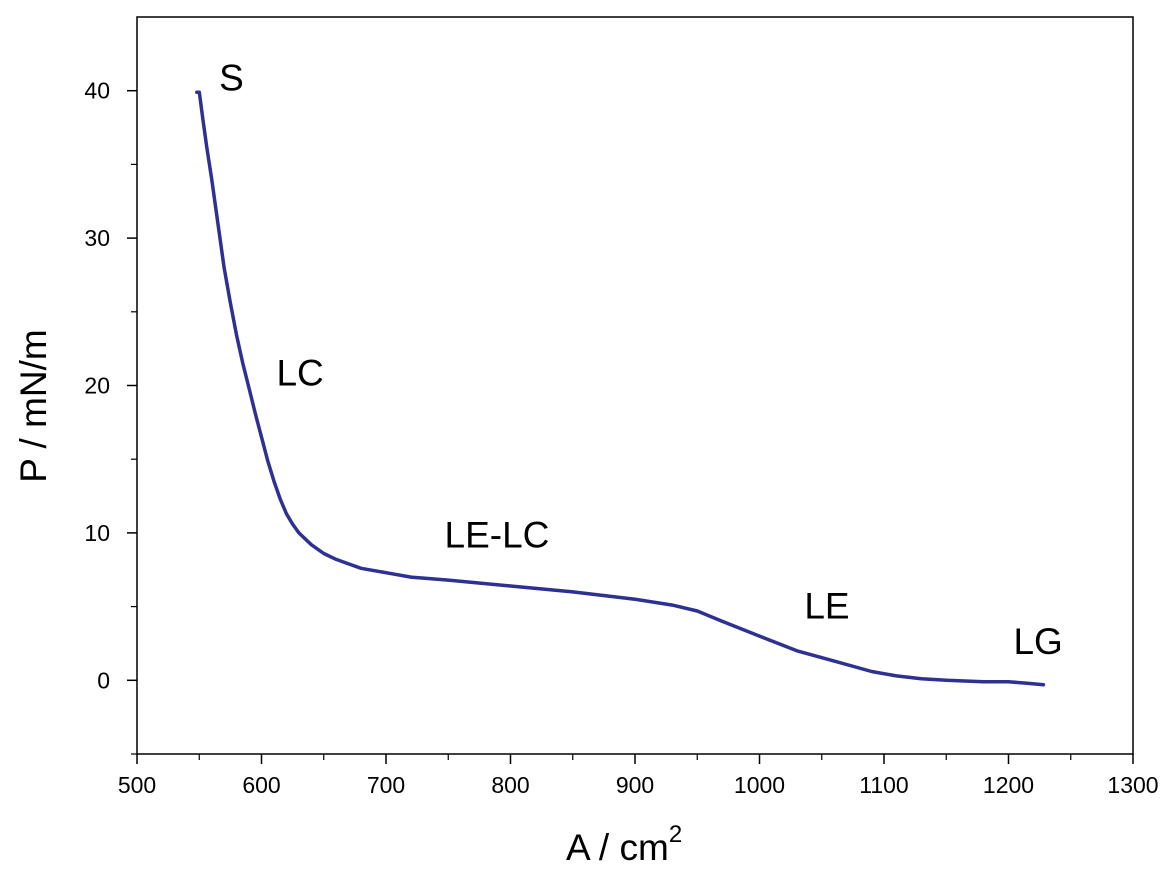  I want to click on annotation-le: LE, so click(826, 605).